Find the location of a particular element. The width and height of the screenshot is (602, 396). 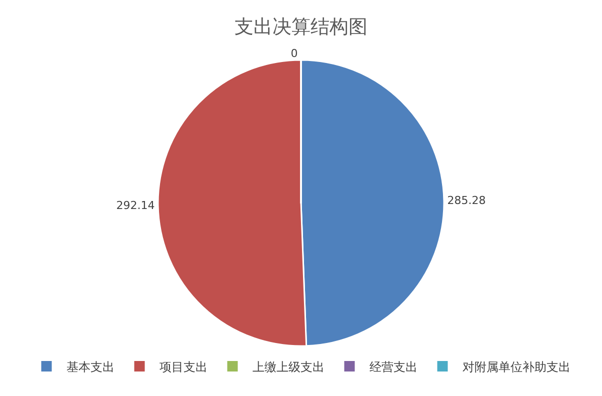

legend-label: 基本支出 is located at coordinates (90, 367).